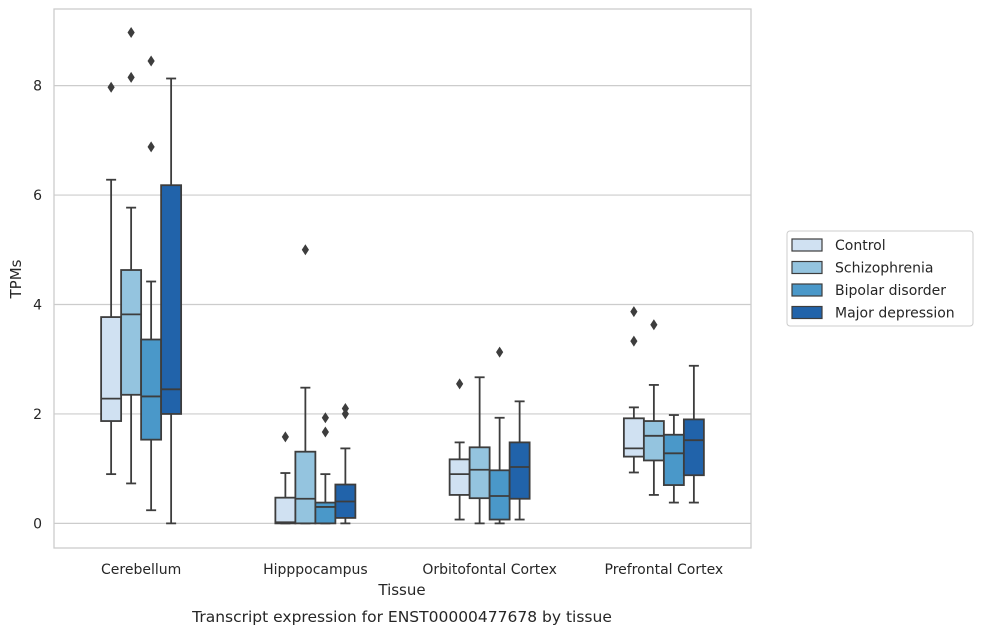  I want to click on y-tick-label: 4, so click(37, 305).